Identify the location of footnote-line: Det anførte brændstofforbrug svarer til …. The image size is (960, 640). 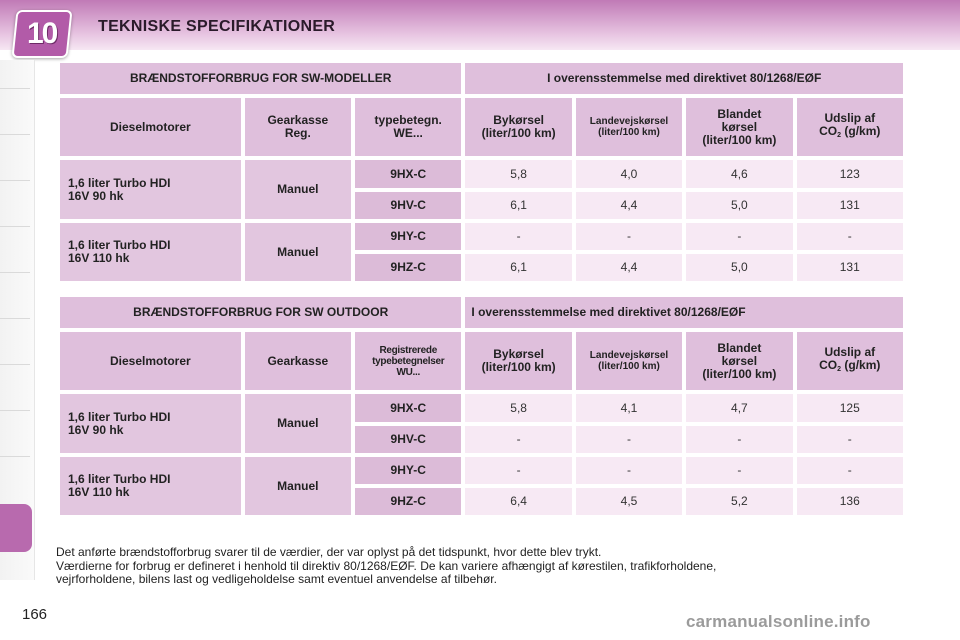
(329, 552).